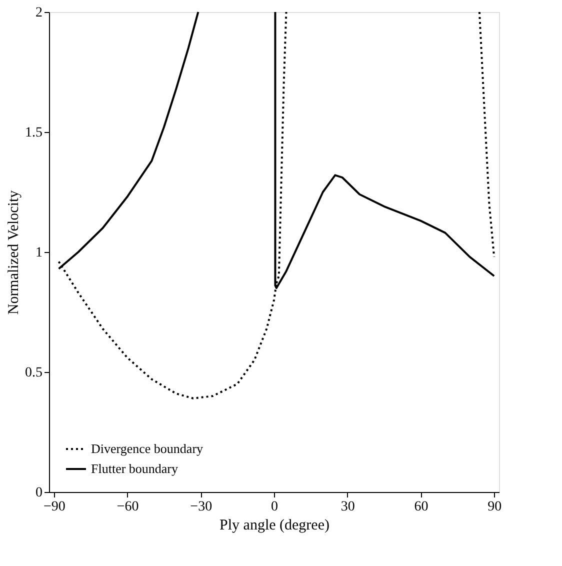  Describe the element at coordinates (421, 507) in the screenshot. I see `x-tick-label: 60` at that location.